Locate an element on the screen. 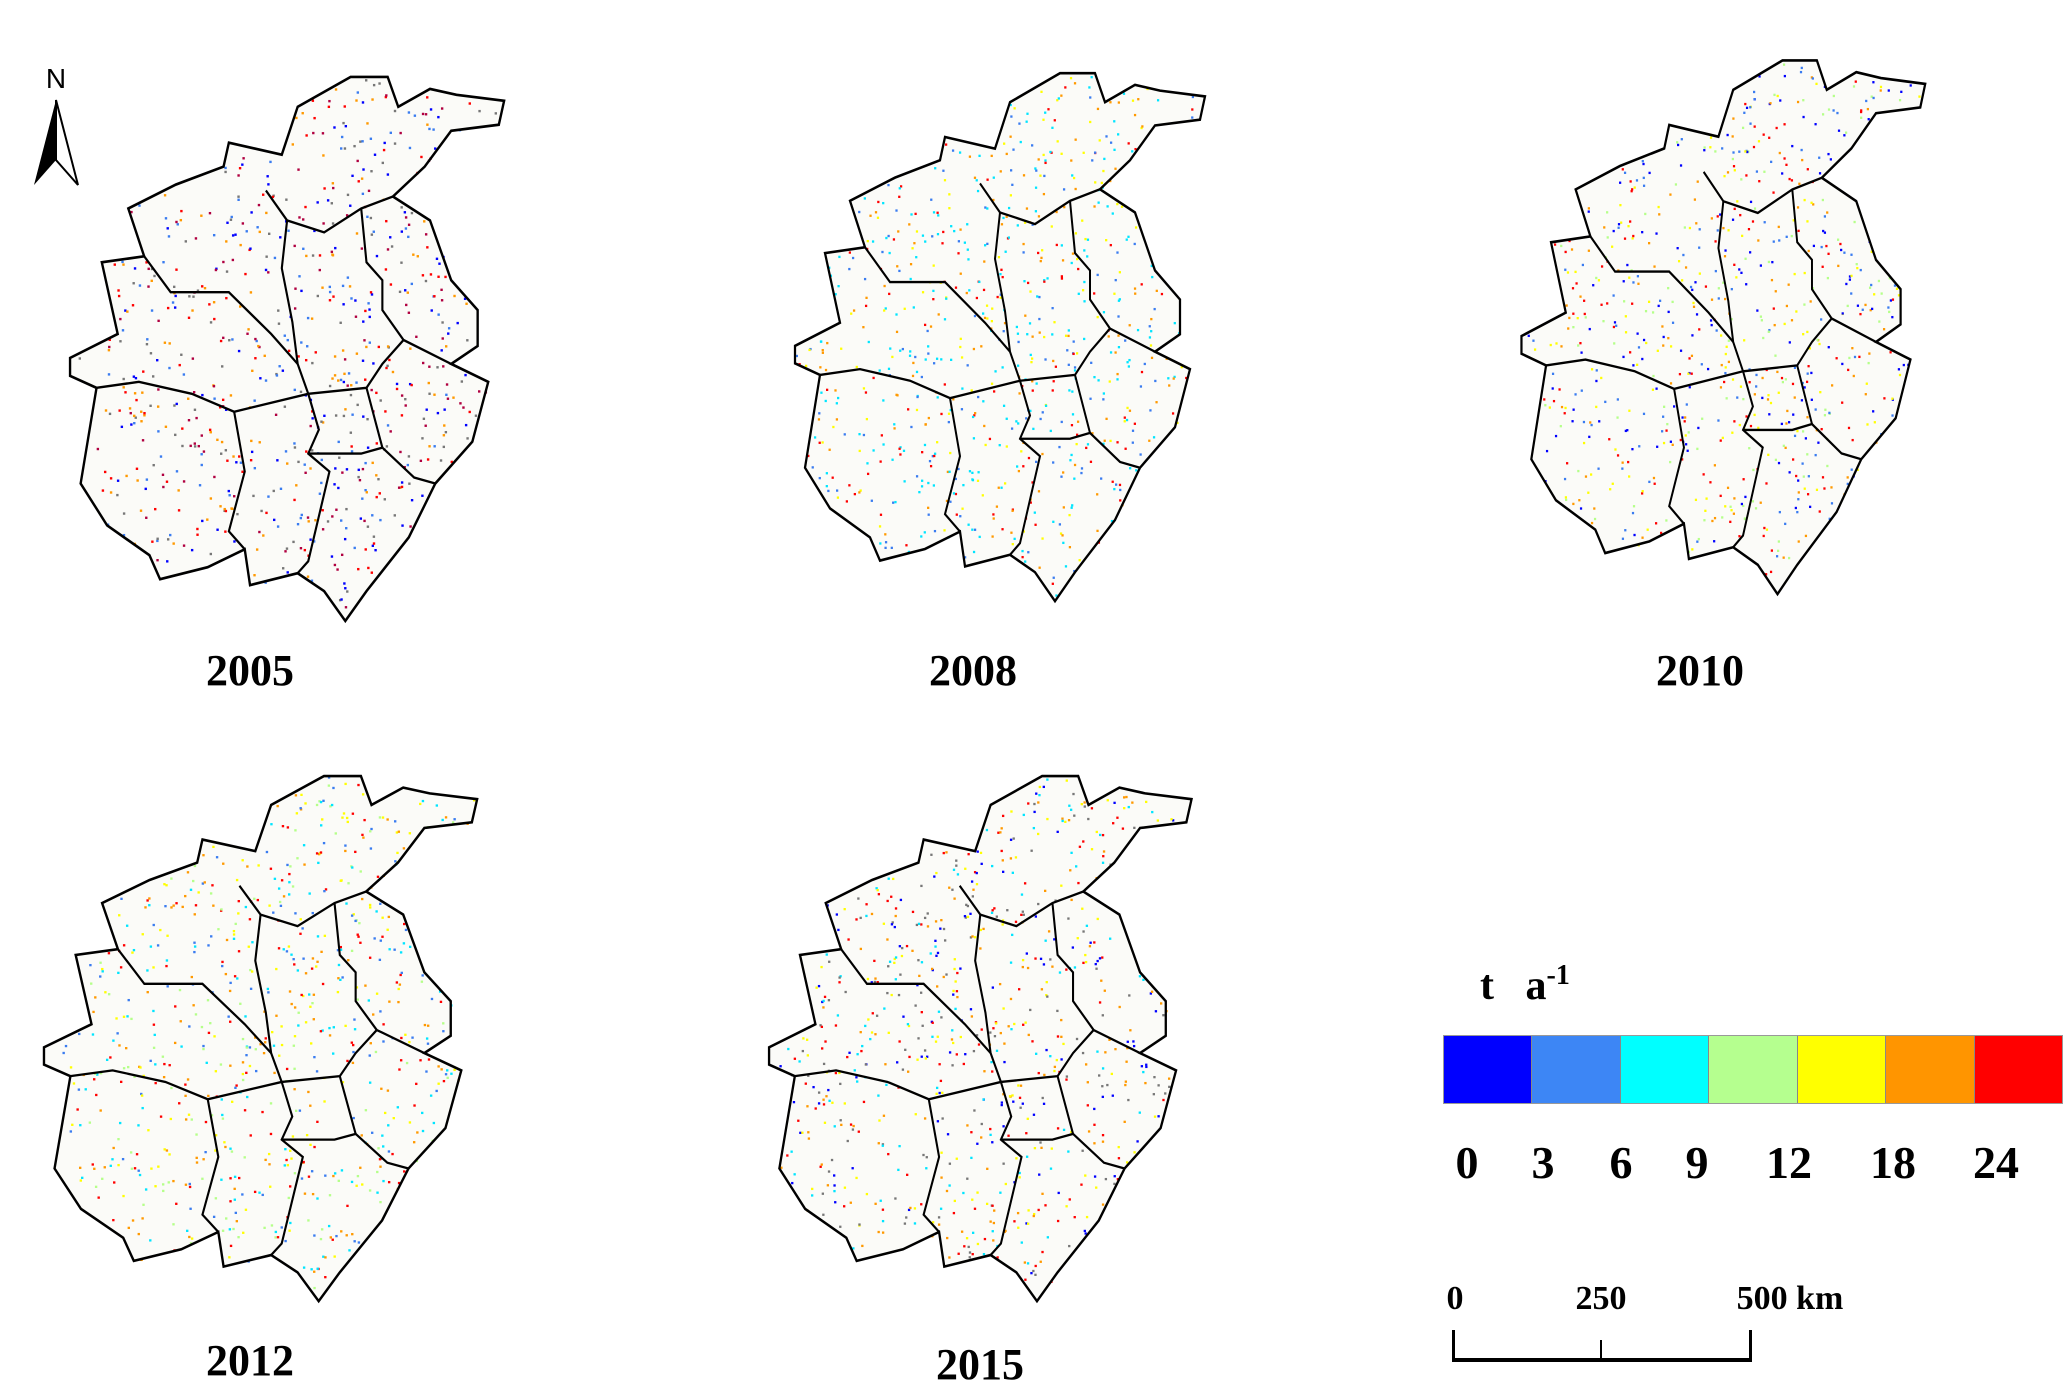 The image size is (2066, 1390). north-arrow-icon: N is located at coordinates (56, 124).